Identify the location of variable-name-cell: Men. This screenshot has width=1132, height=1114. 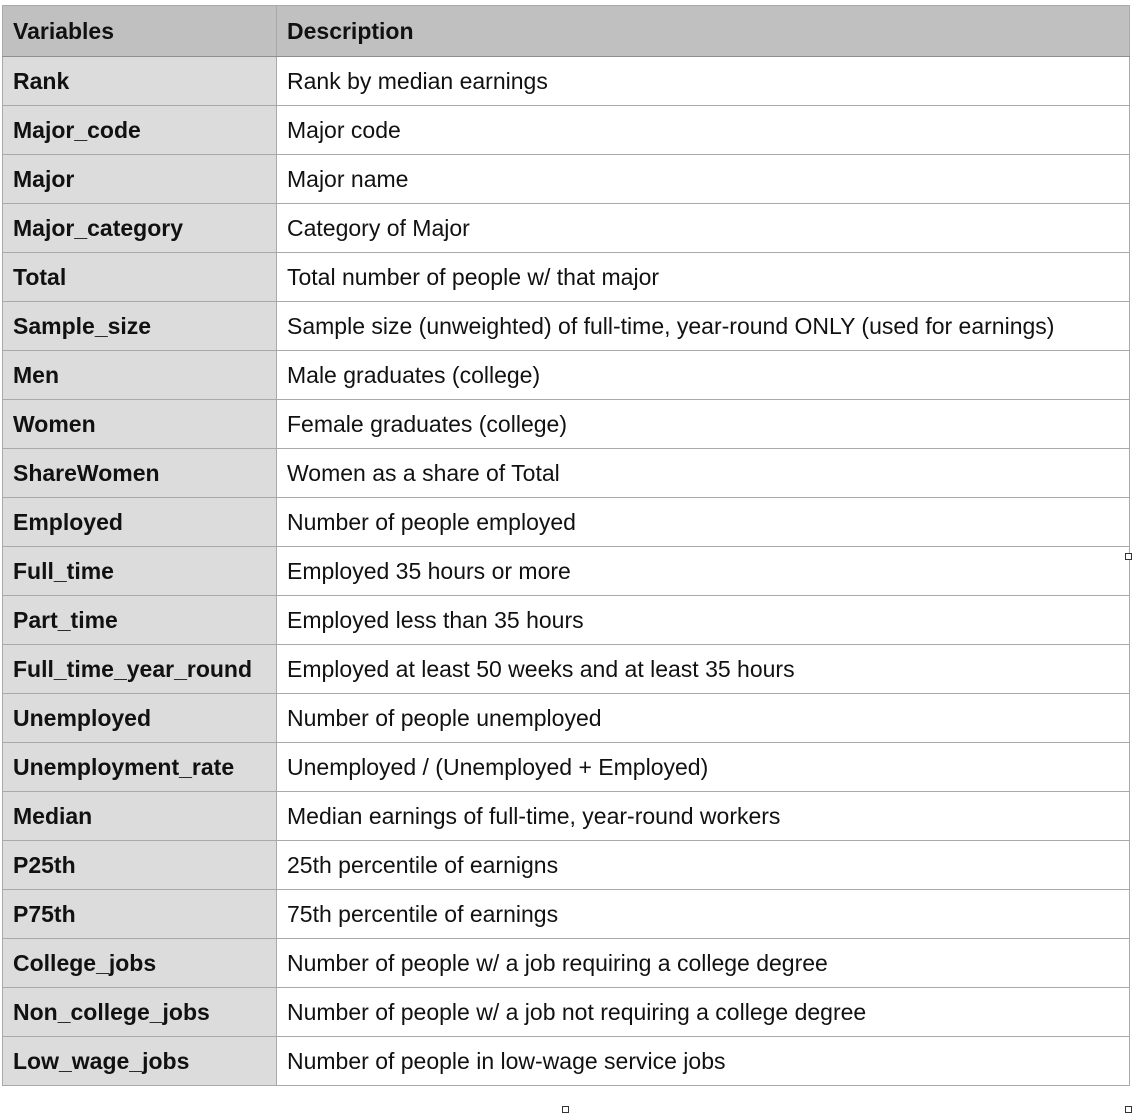
(139, 375).